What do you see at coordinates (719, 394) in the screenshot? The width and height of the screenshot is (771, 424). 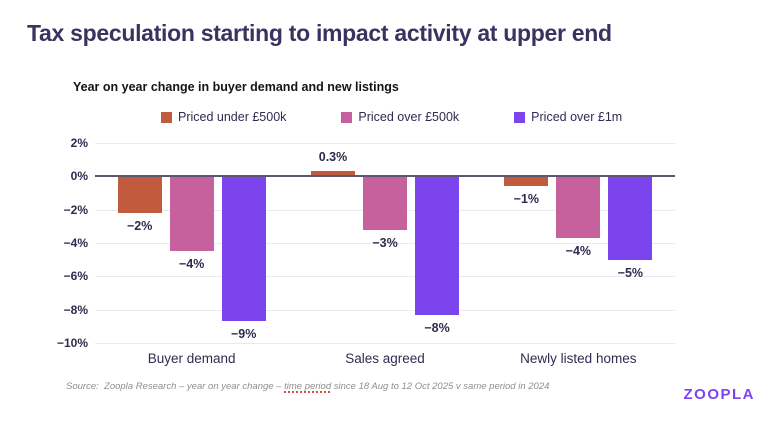 I see `zoopla-logo: zoopla` at bounding box center [719, 394].